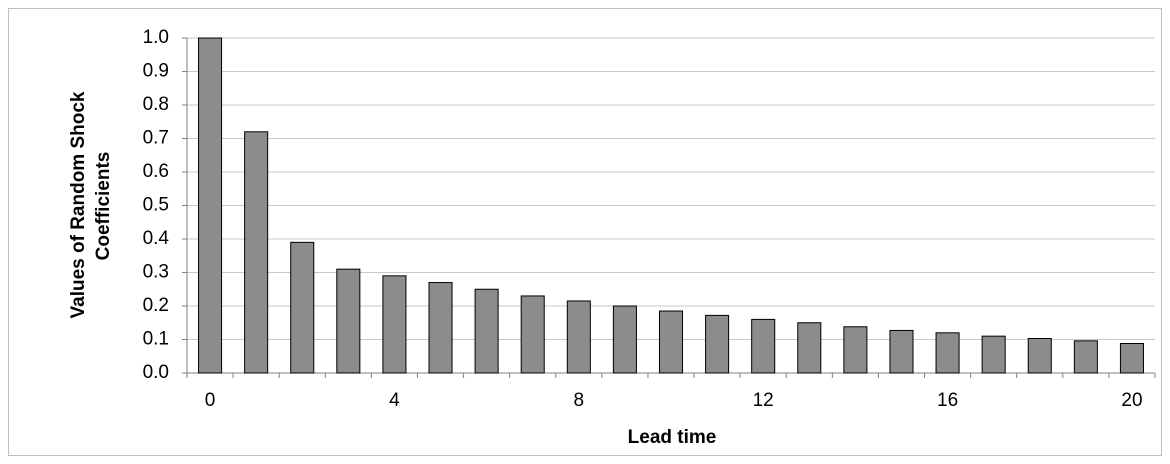  Describe the element at coordinates (579, 400) in the screenshot. I see `x-tick-label: 8` at that location.